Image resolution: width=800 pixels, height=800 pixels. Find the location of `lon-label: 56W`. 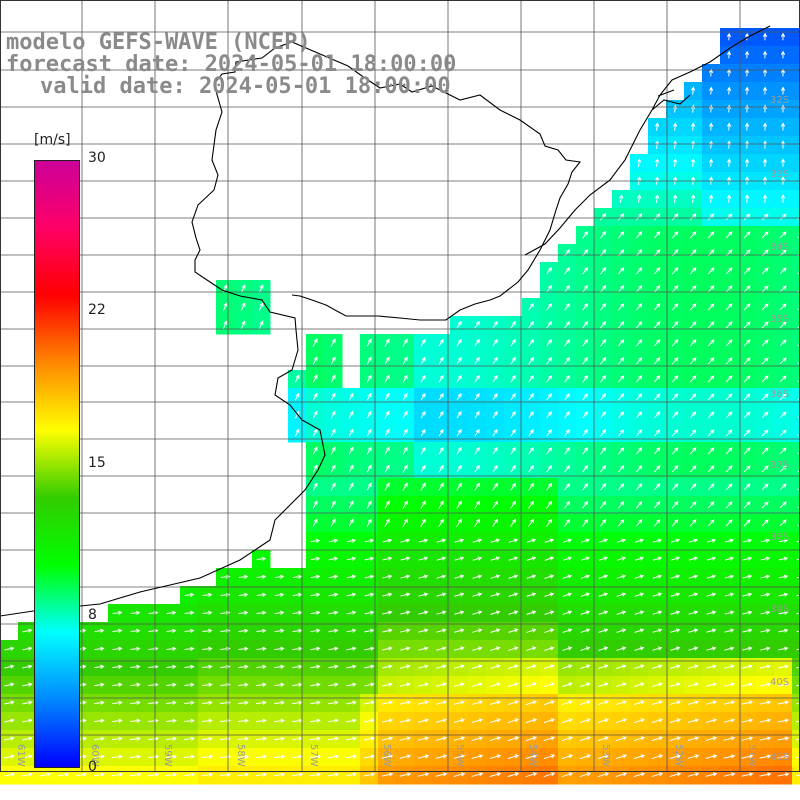

lon-label: 56W is located at coordinates (386, 755).